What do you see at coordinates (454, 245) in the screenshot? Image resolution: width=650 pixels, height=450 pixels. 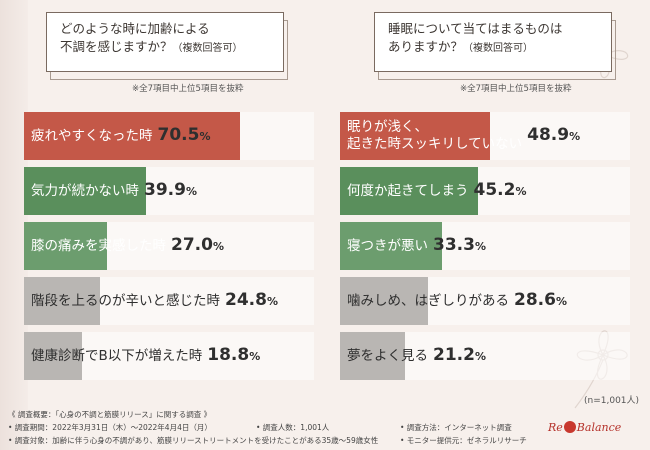 I see `bar-value-number: 33.3` at bounding box center [454, 245].